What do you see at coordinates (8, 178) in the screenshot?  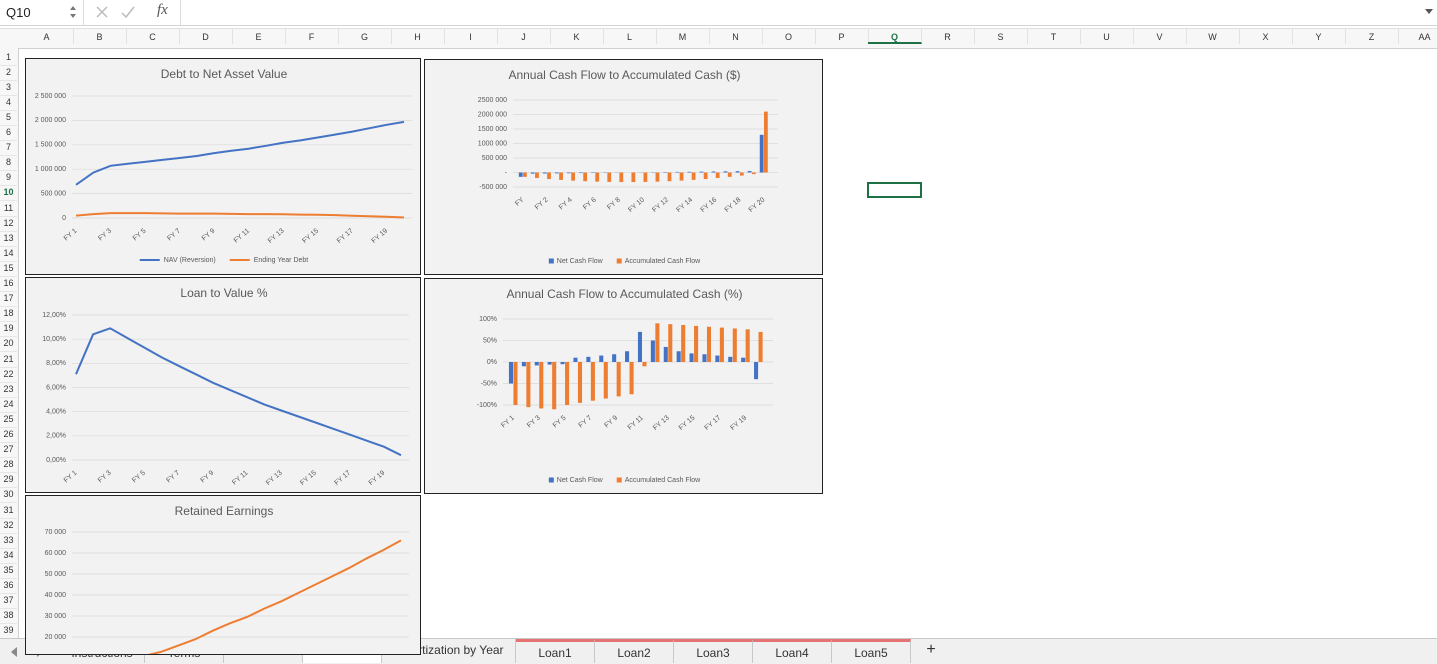 I see `row-header: 9` at bounding box center [8, 178].